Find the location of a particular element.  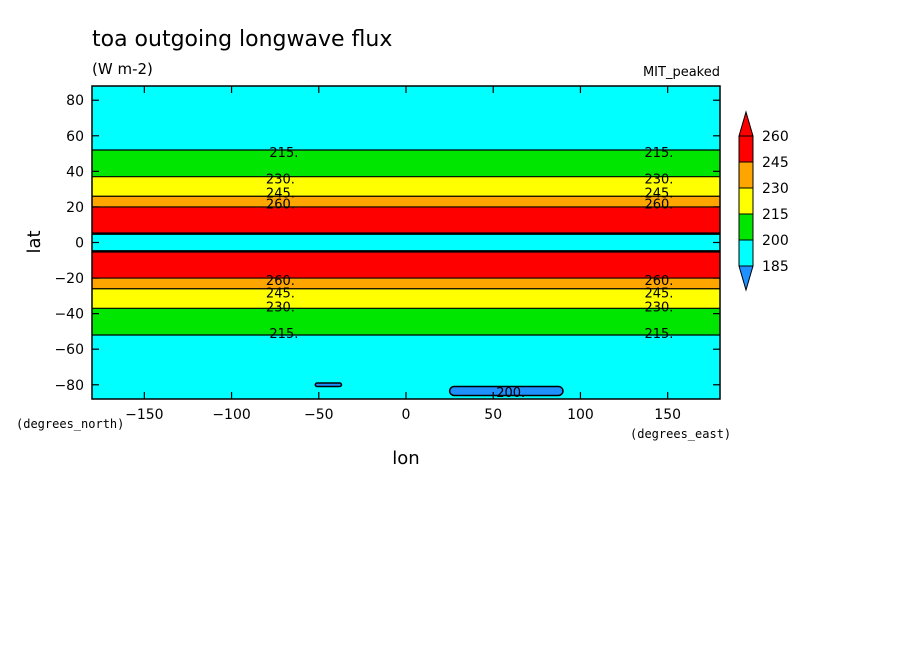

colorbar-under-arrow is located at coordinates (746, 278).